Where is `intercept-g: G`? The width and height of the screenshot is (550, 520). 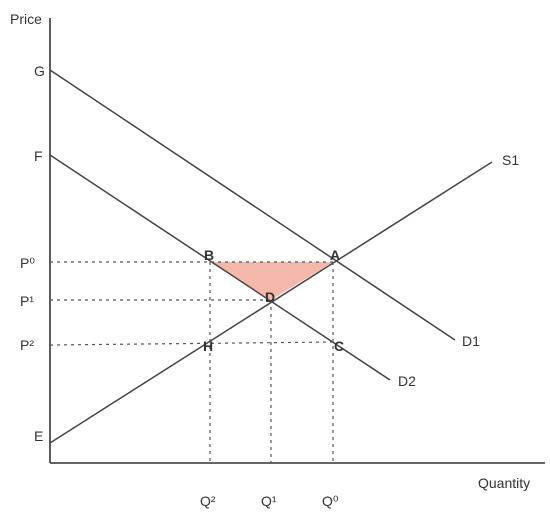 intercept-g: G is located at coordinates (39, 71).